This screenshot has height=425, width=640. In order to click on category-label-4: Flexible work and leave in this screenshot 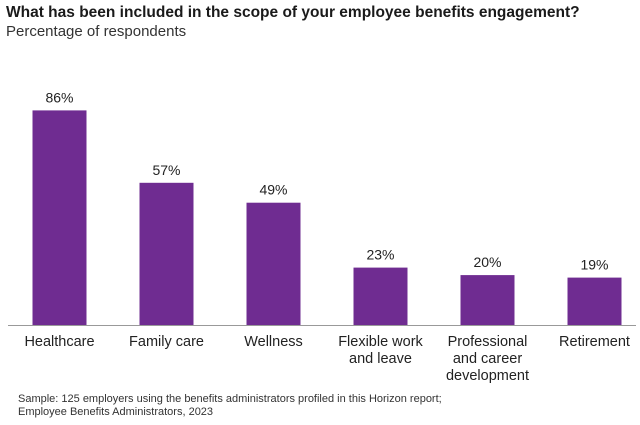, I will do `click(380, 350)`.